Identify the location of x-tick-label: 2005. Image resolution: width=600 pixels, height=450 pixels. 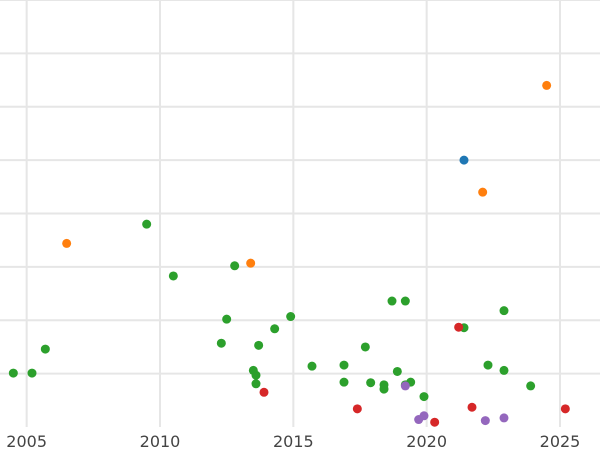
(26, 441).